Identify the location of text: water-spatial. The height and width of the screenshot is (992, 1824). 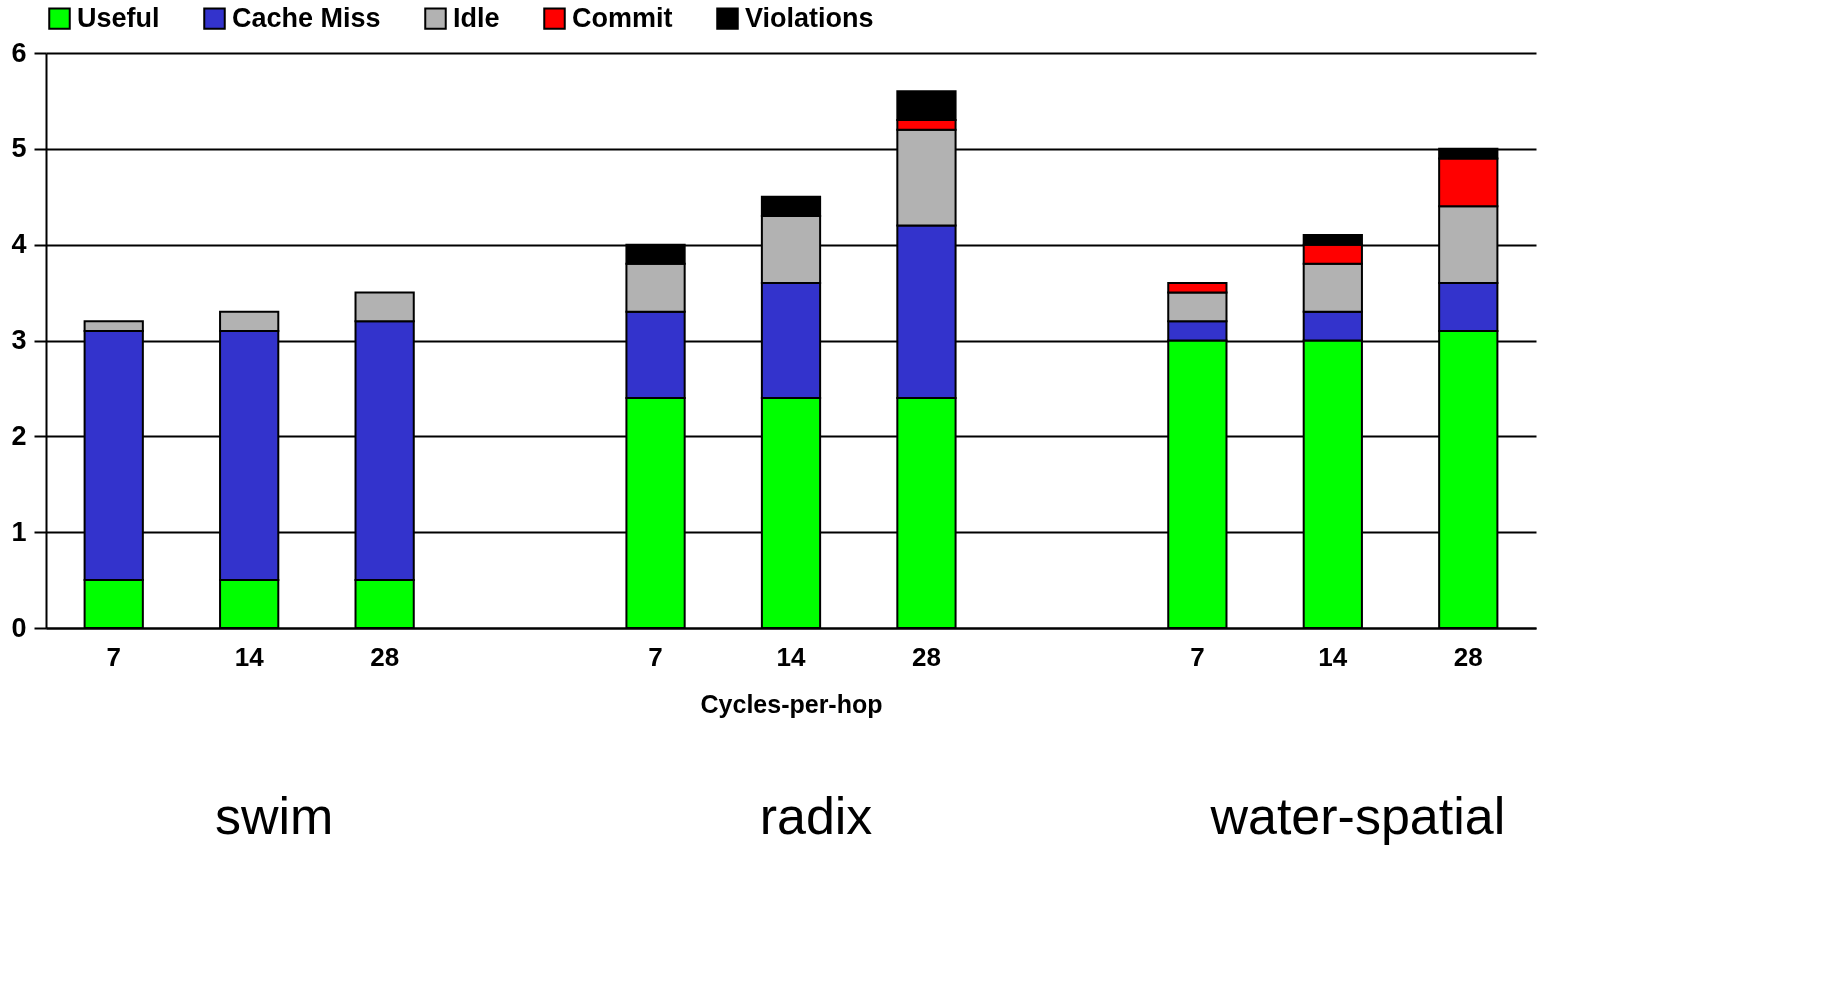
(1357, 816).